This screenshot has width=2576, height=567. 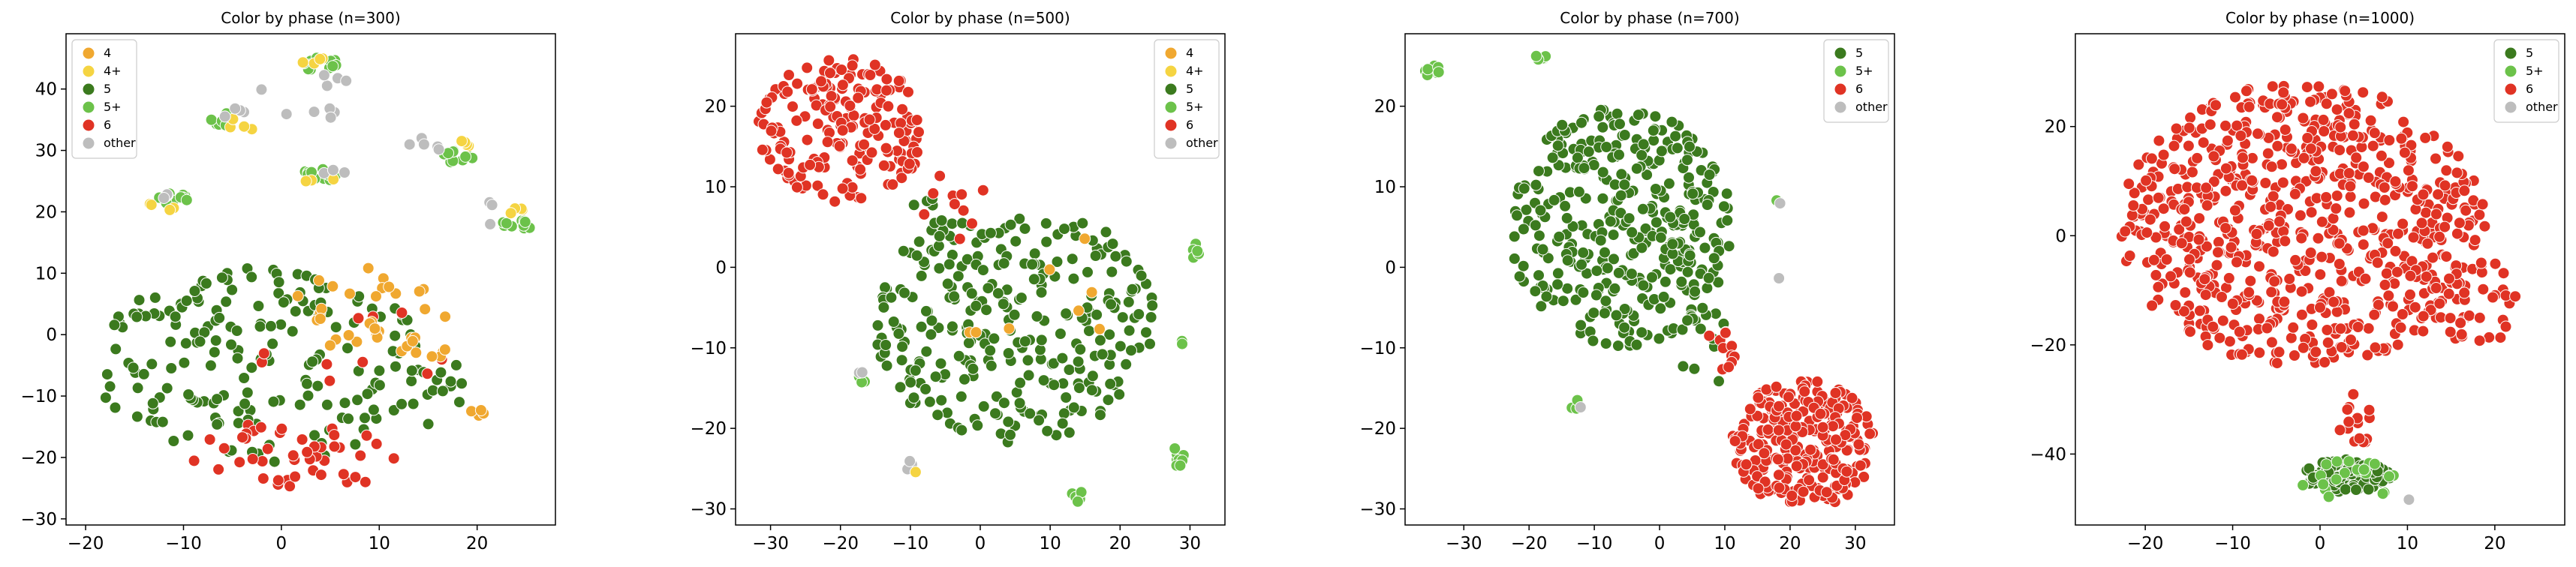 I want to click on legend-label: 4+, so click(x=1195, y=71).